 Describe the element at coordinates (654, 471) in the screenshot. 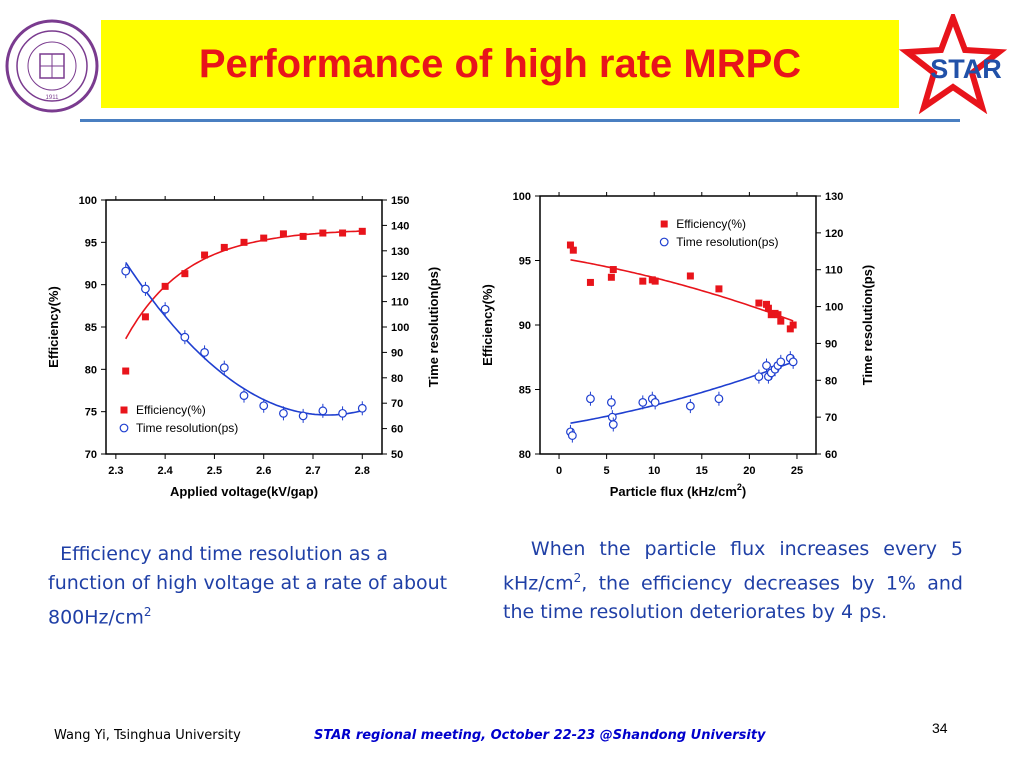

I see `x-tick-label: 10` at that location.